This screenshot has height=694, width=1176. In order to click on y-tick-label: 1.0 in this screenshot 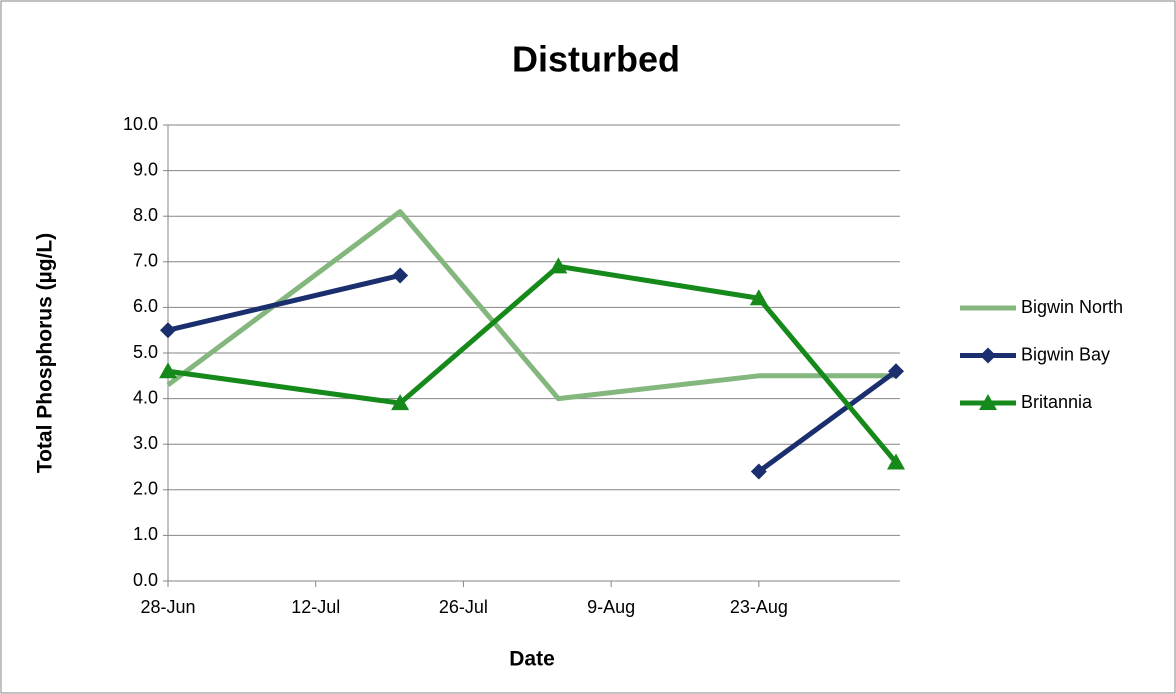, I will do `click(145, 534)`.